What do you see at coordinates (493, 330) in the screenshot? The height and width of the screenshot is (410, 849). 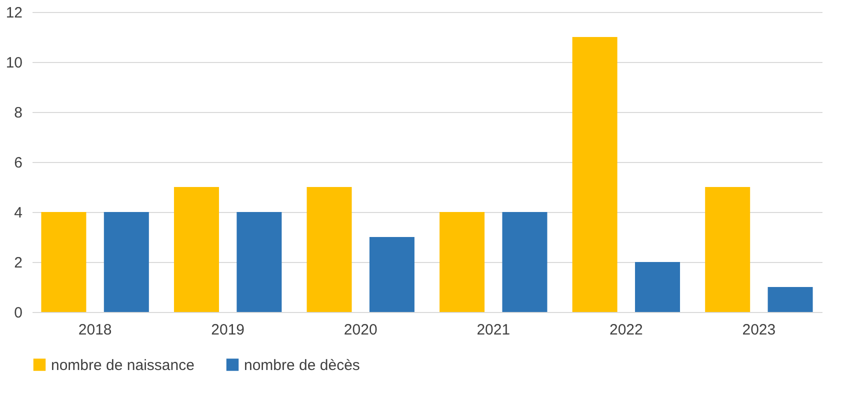 I see `x-tick-label: 2021` at bounding box center [493, 330].